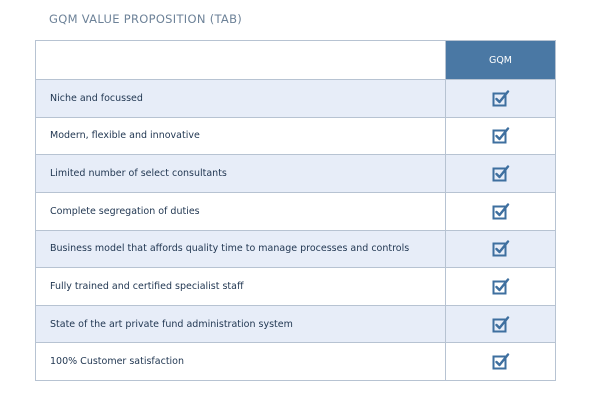  Describe the element at coordinates (241, 98) in the screenshot. I see `row-label: Niche and focussed` at that location.